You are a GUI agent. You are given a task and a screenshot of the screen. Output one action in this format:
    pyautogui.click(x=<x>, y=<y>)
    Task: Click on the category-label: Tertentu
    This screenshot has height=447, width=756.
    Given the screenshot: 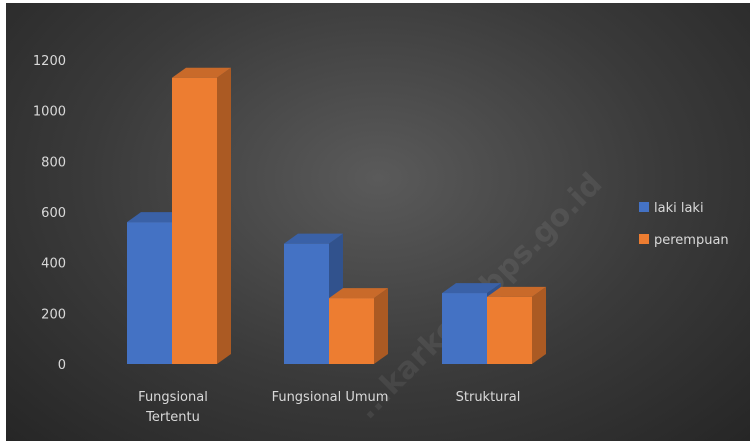 What is the action you would take?
    pyautogui.click(x=172, y=417)
    